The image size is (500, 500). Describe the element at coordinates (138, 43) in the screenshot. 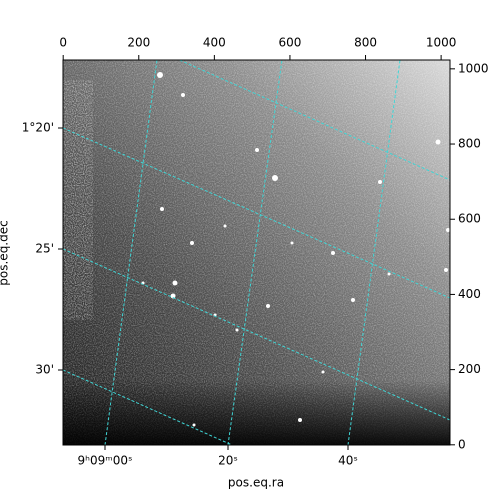

I see `x-tick-label: 200` at that location.